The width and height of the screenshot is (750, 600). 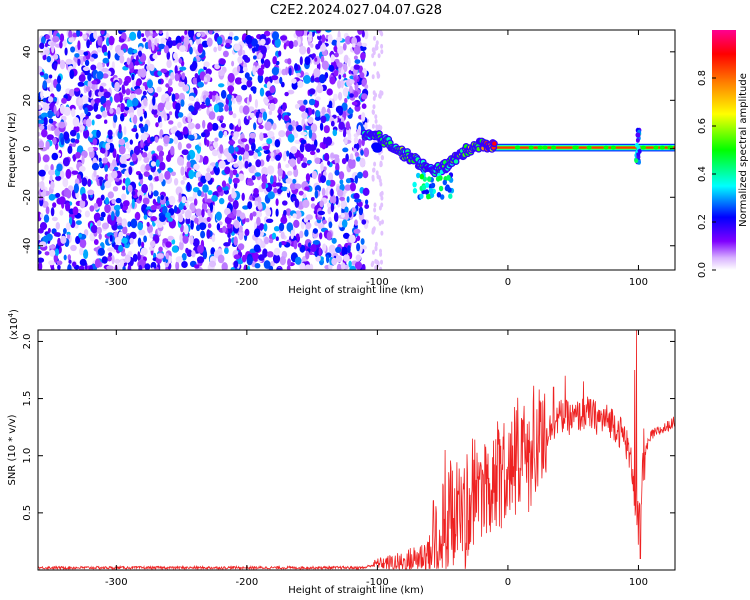 I want to click on colorbar-tick-label: 0.8, so click(x=702, y=78).